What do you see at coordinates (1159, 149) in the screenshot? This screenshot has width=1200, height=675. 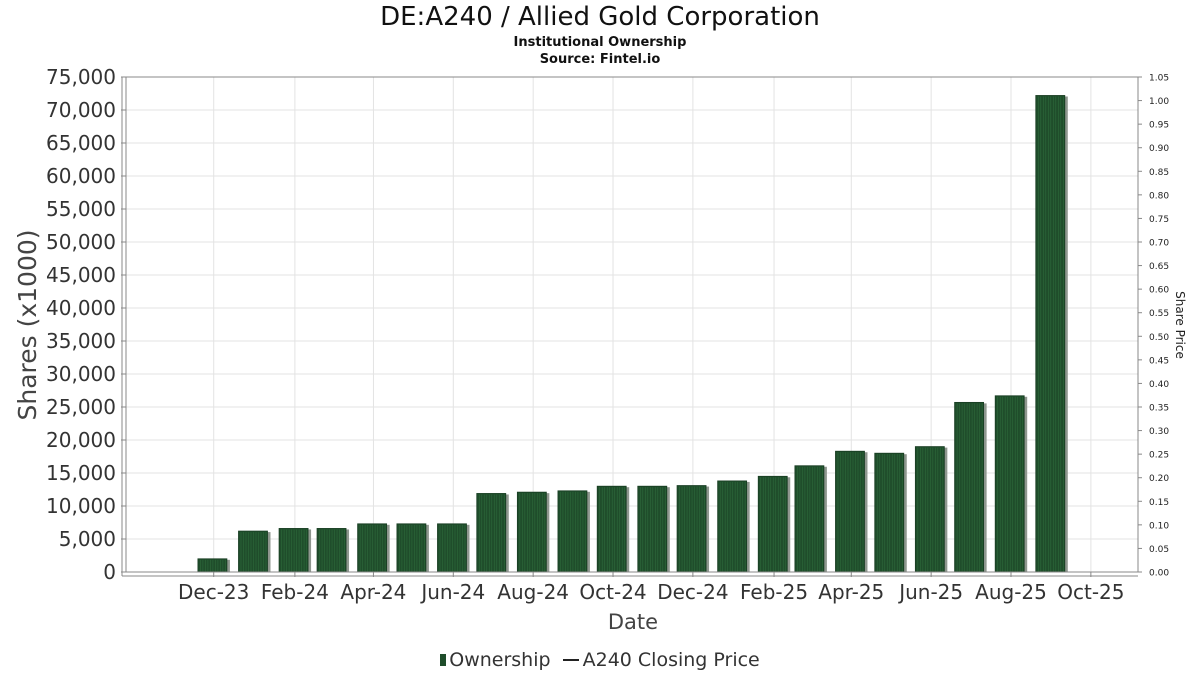 I see `y2-tick-label: 0.90` at bounding box center [1159, 149].